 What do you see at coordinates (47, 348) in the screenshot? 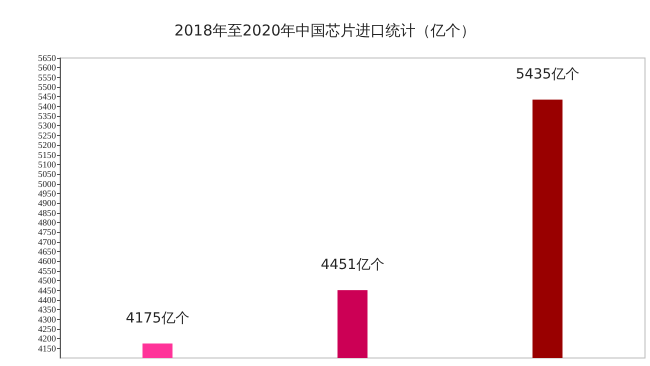
I see `y-tick-label: 4150` at bounding box center [47, 348].